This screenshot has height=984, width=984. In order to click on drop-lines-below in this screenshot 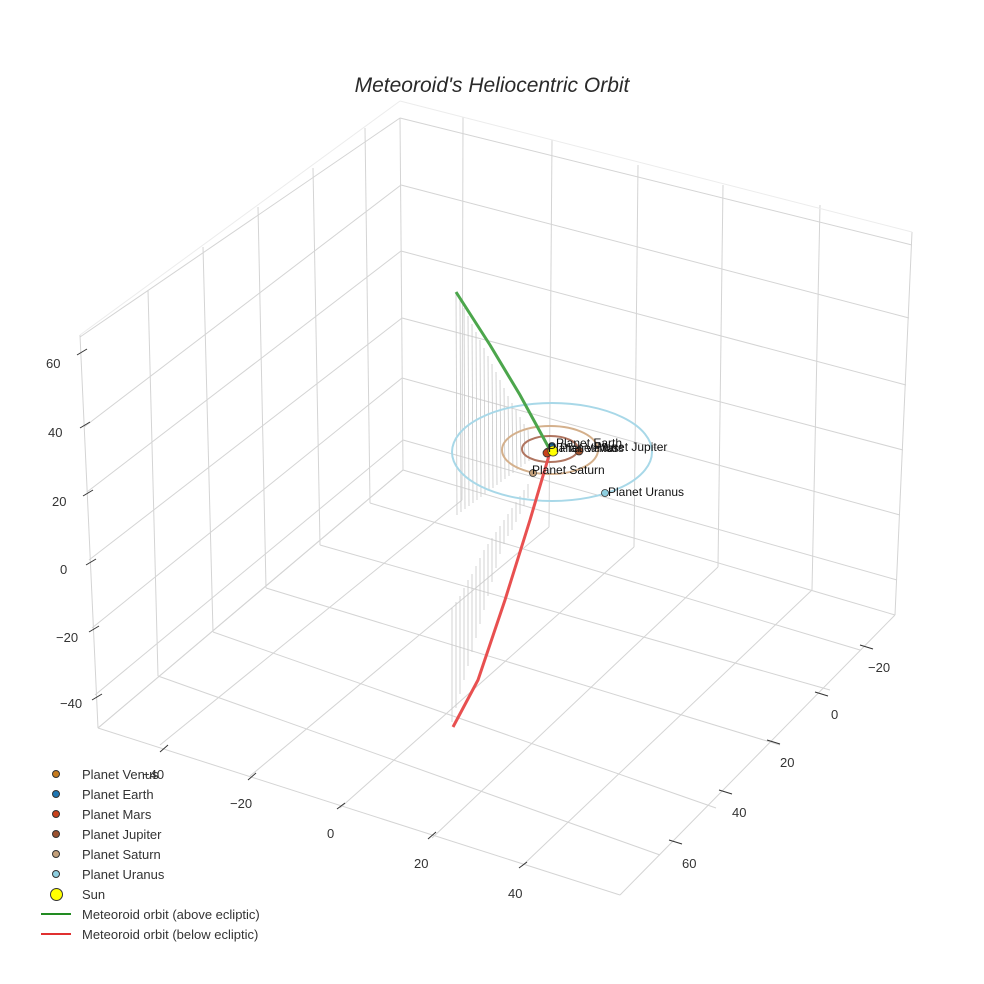, I will do `click(490, 603)`.